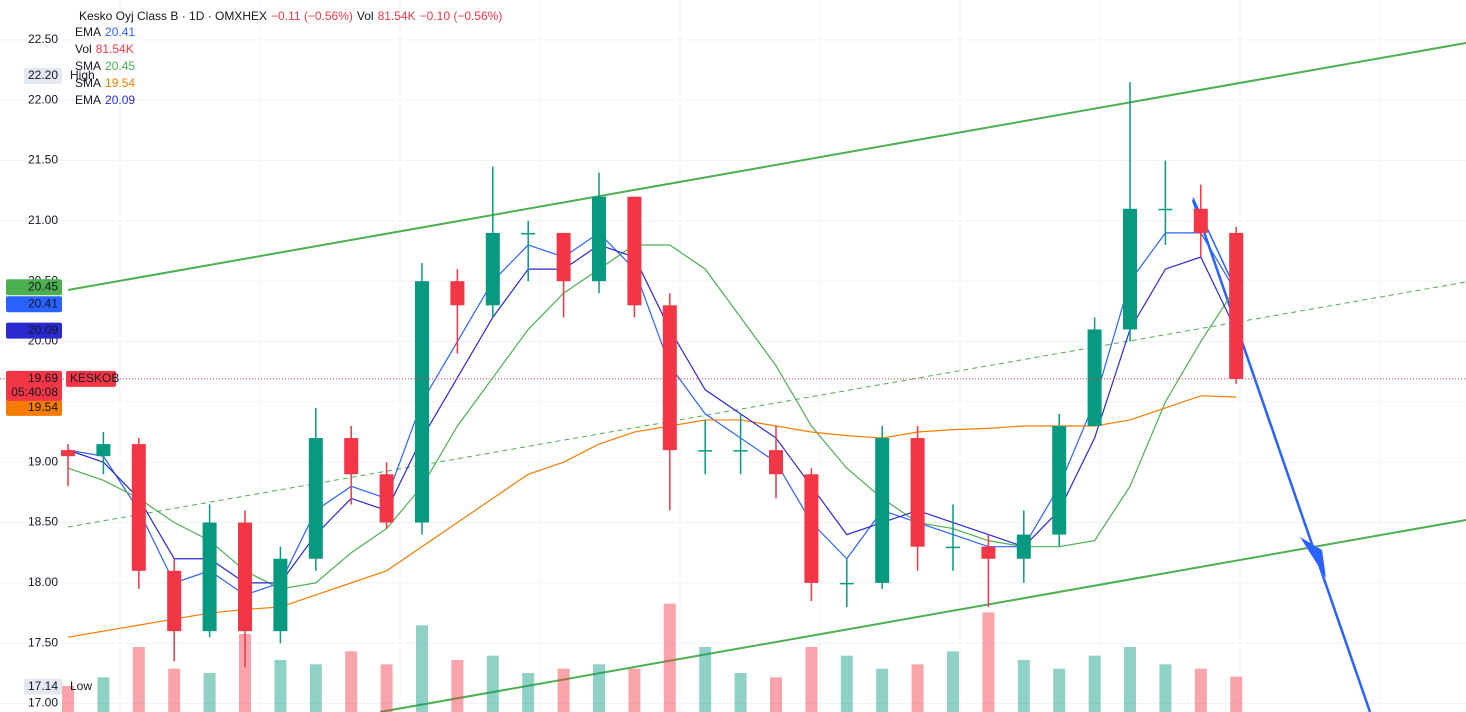 This screenshot has height=712, width=1466. I want to click on legend-entry: SMA 20.45, so click(105, 66).